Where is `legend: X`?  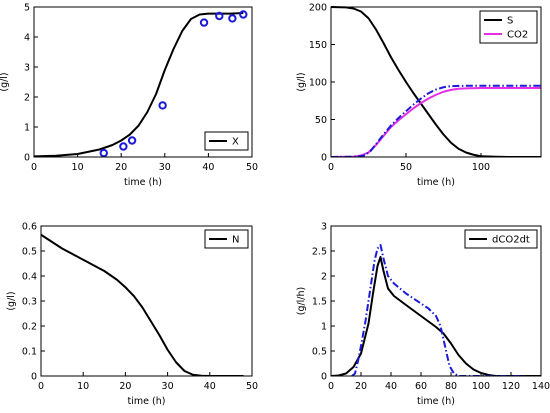 legend: X is located at coordinates (226, 141).